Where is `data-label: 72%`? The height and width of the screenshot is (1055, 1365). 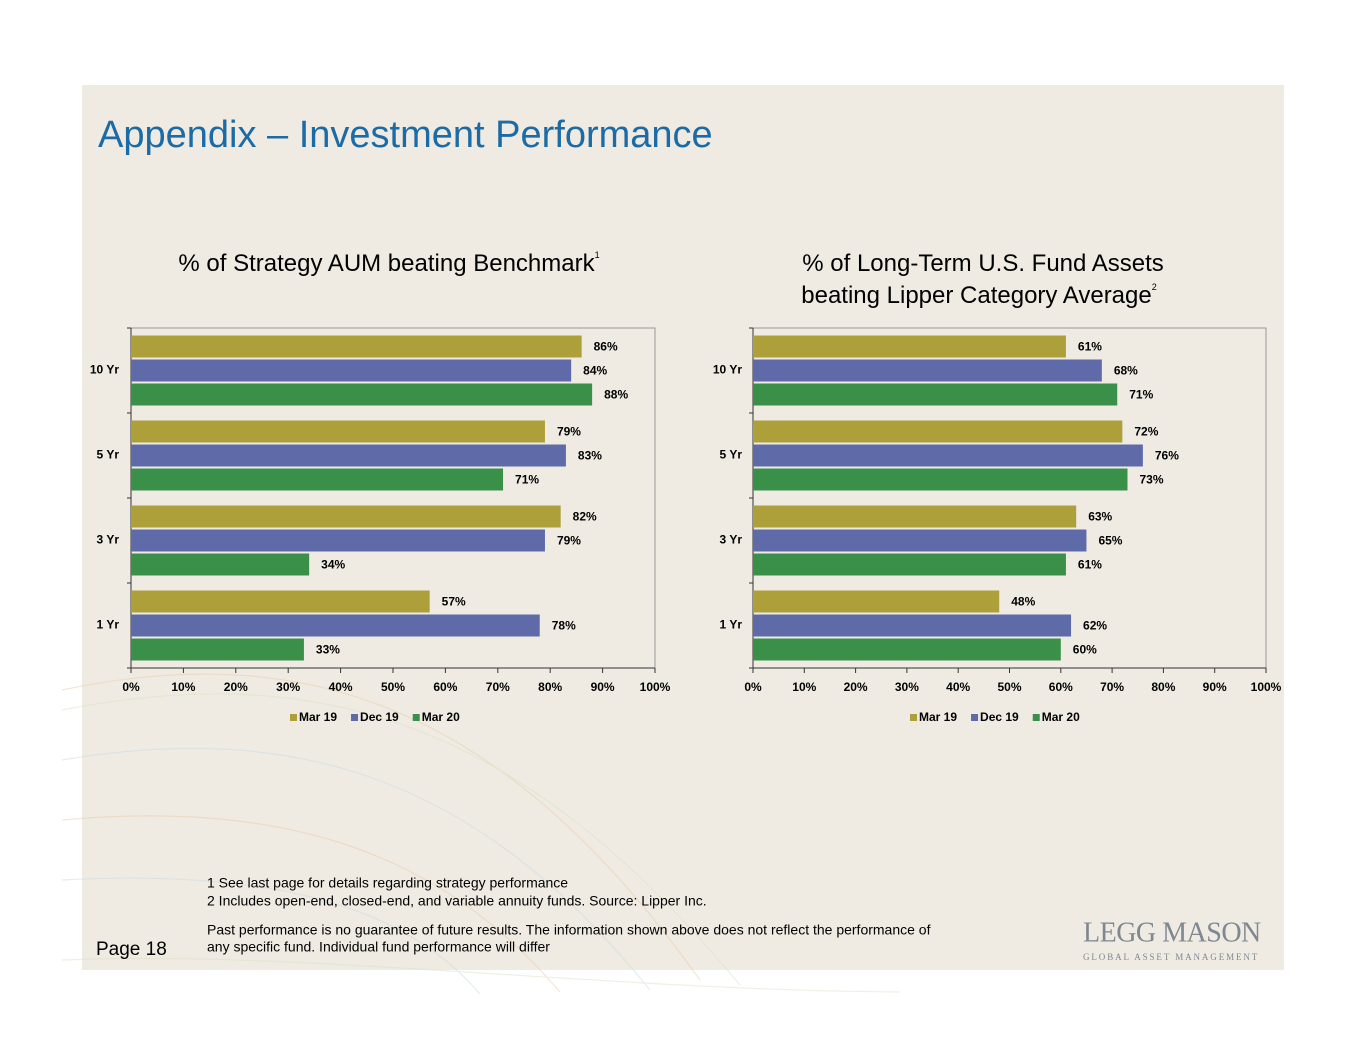
data-label: 72% is located at coordinates (1146, 432).